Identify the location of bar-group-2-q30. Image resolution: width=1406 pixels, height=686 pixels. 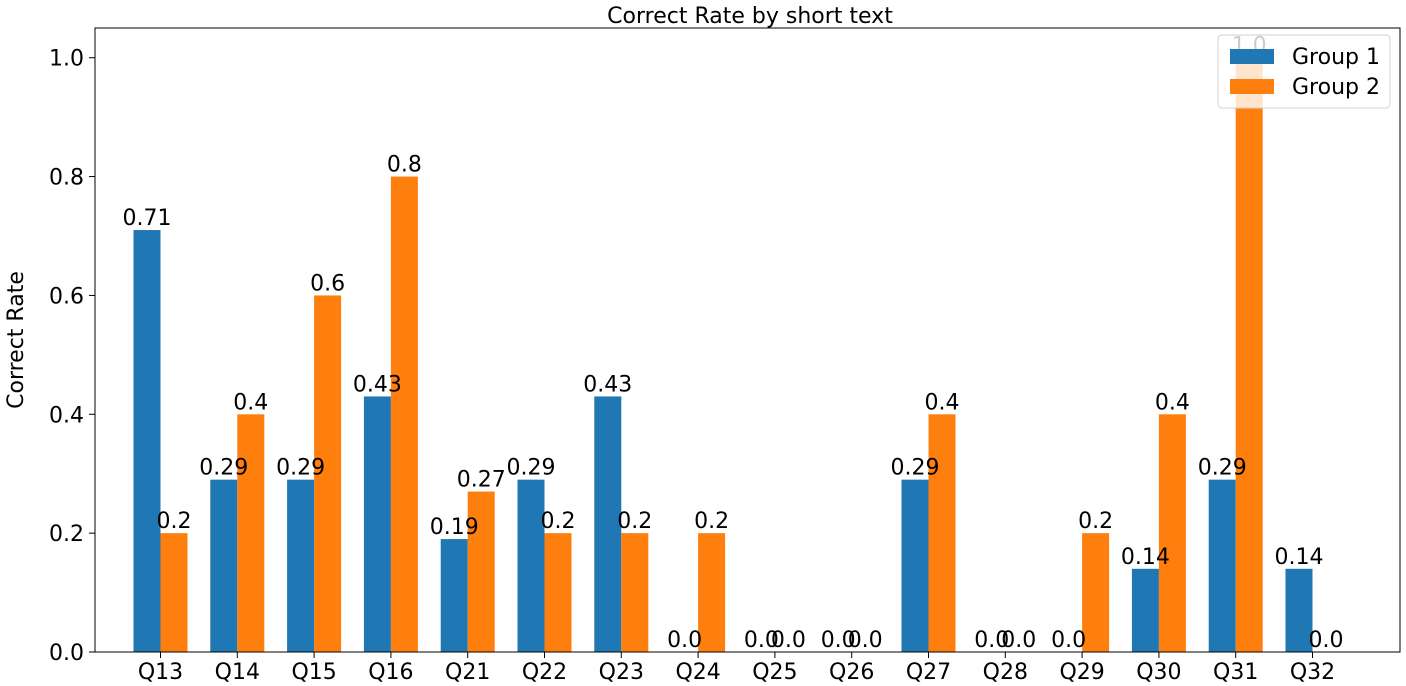
(1172, 533).